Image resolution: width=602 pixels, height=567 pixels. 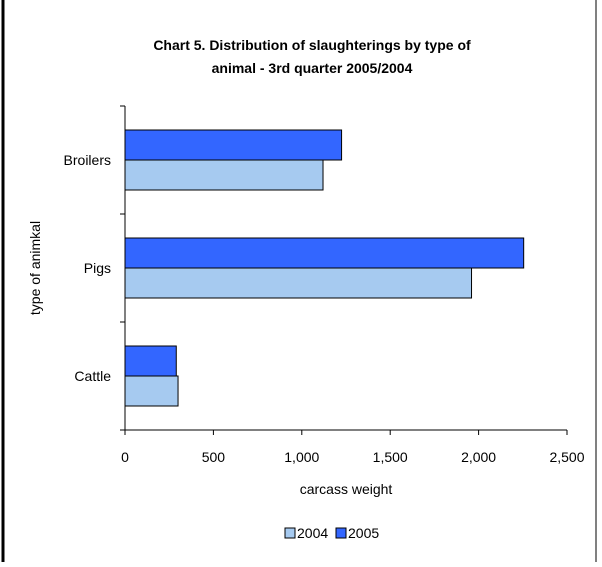 What do you see at coordinates (478, 457) in the screenshot?
I see `x-tick-label: 2,000` at bounding box center [478, 457].